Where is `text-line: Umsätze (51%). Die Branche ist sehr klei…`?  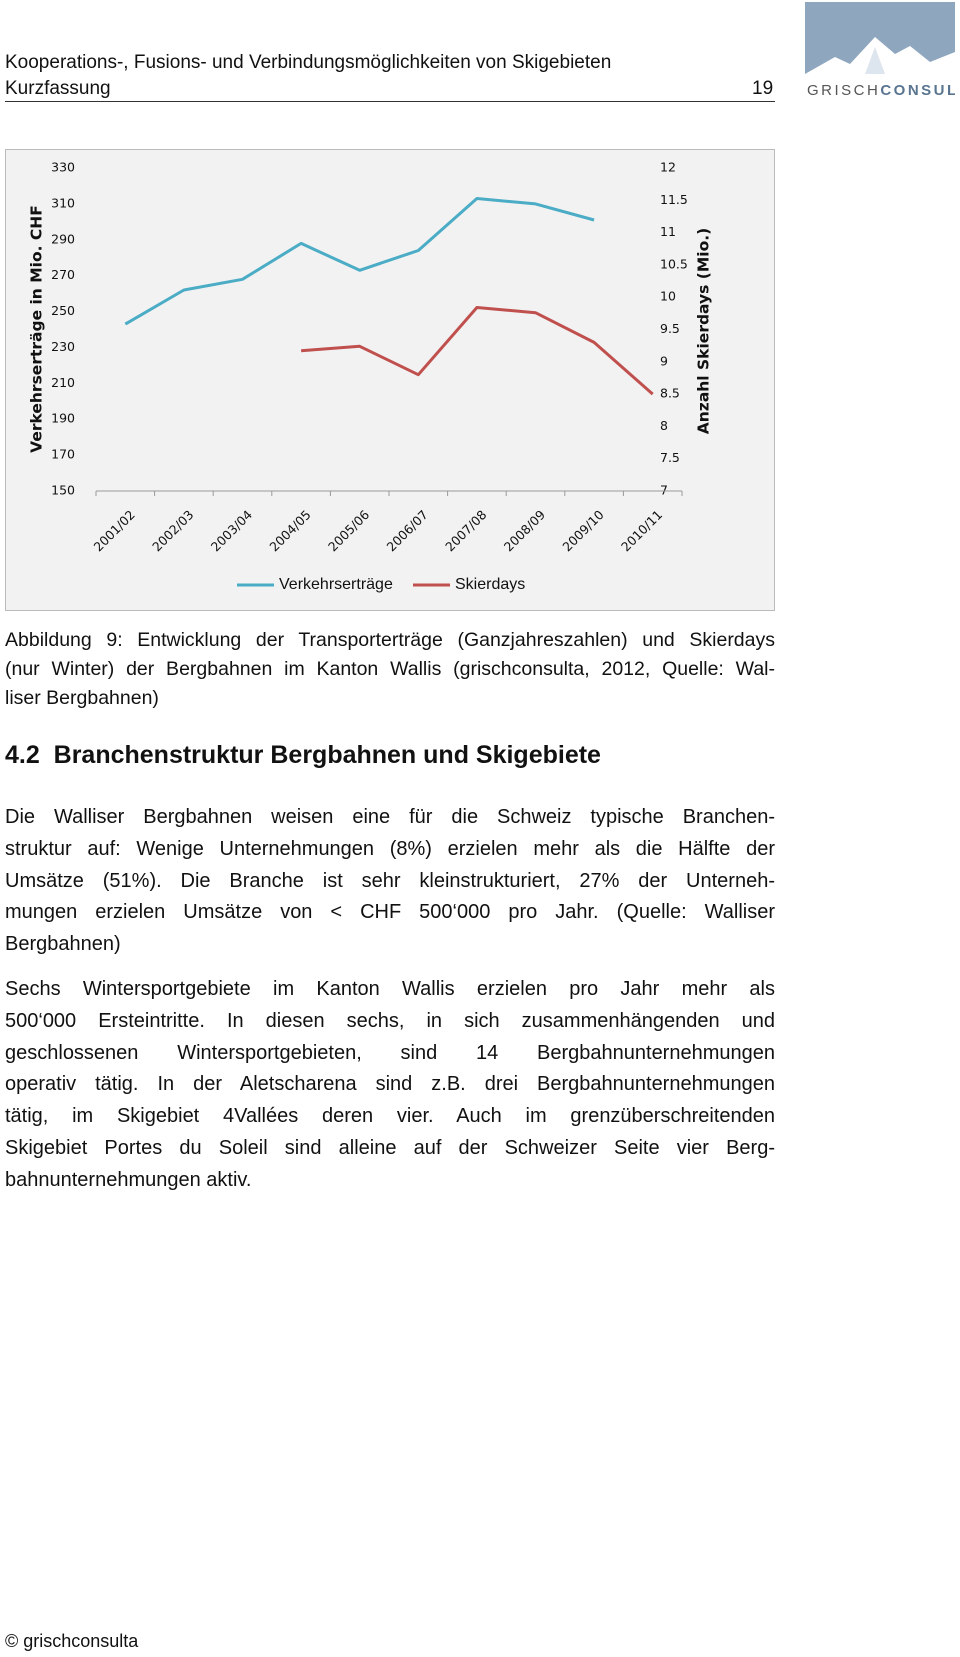
text-line: Umsätze (51%). Die Branche ist sehr klei… is located at coordinates (390, 880).